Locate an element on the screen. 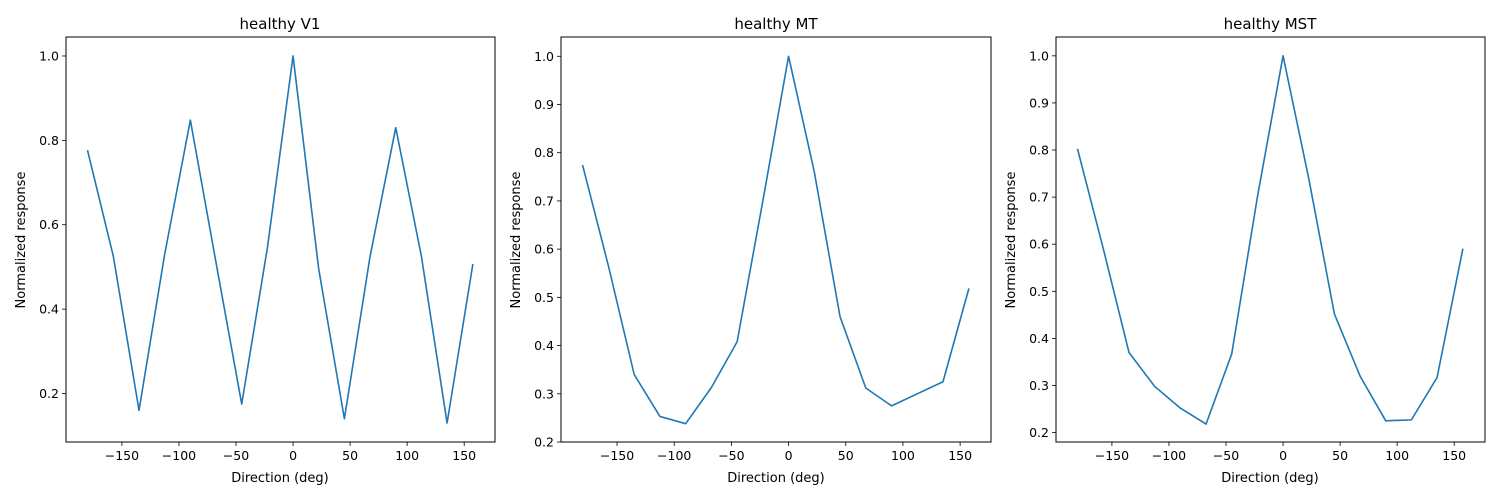 The height and width of the screenshot is (500, 1500). chart-title: healthy MT is located at coordinates (776, 24).